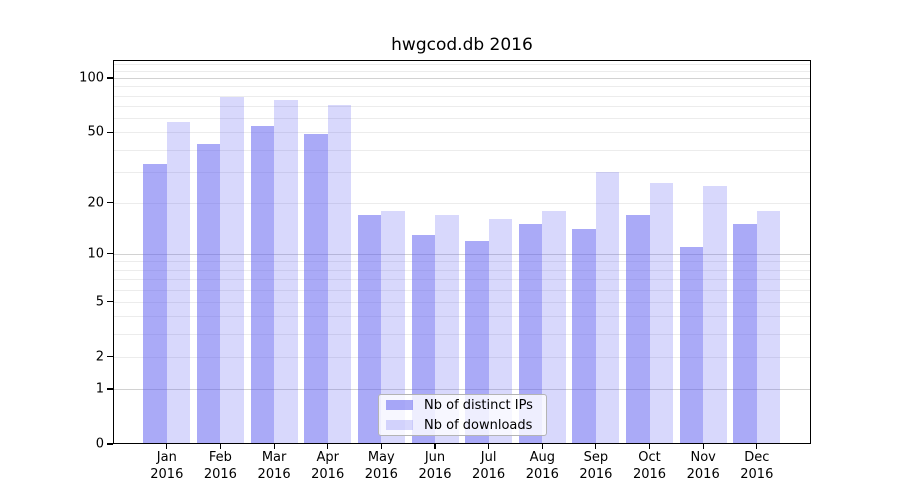 This screenshot has height=500, width=900. I want to click on x-tick-label-apr: Apr 2016, so click(328, 466).